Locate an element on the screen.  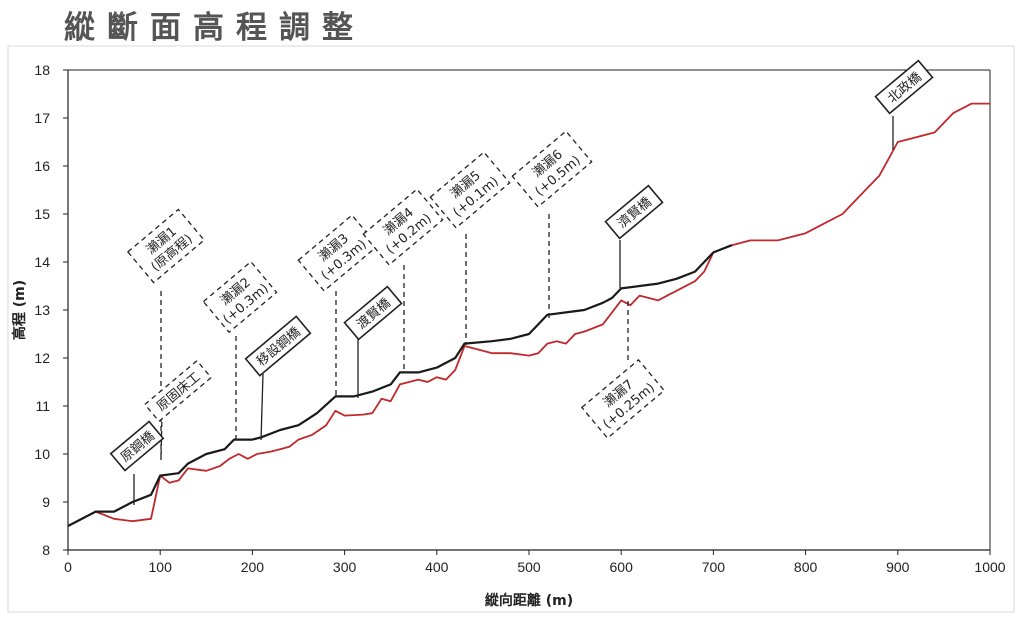
annotation-box: 瀨漏1(原高程) is located at coordinates (166, 246).